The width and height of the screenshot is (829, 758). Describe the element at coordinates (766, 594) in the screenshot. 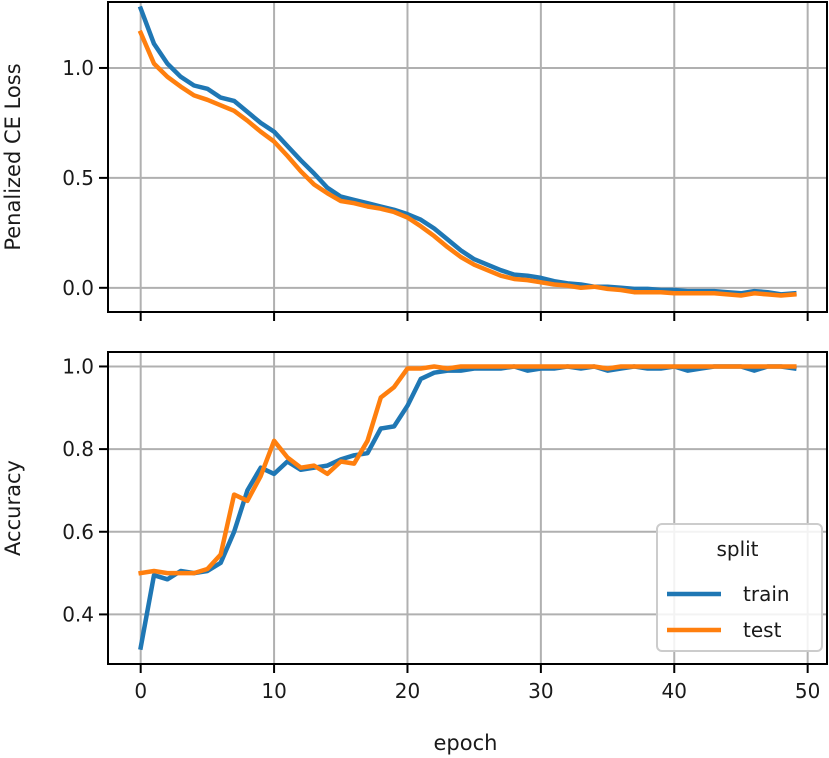

I see `legend-label-train: train` at that location.